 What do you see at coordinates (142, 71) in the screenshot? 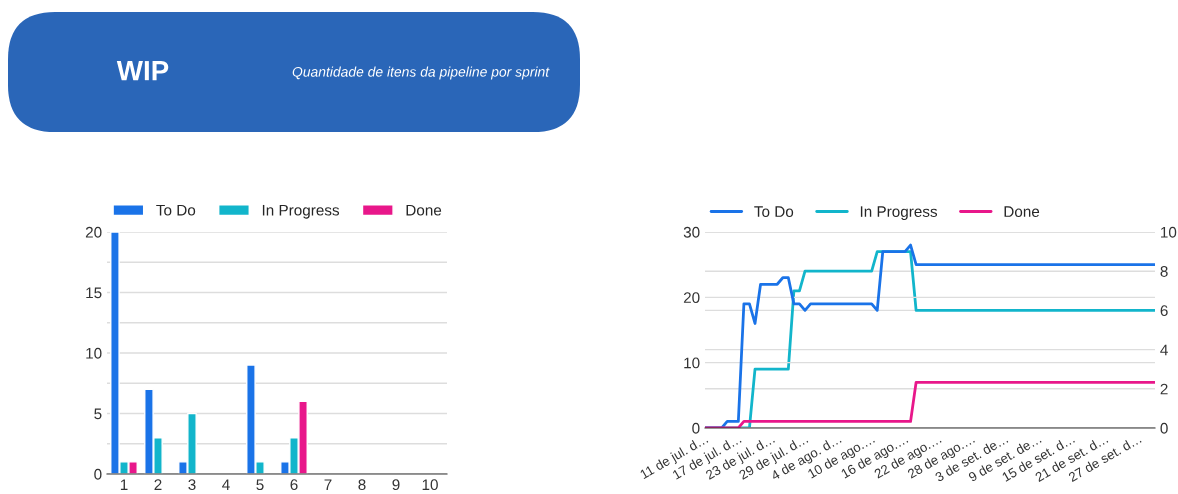
I see `chart-title: WIP` at bounding box center [142, 71].